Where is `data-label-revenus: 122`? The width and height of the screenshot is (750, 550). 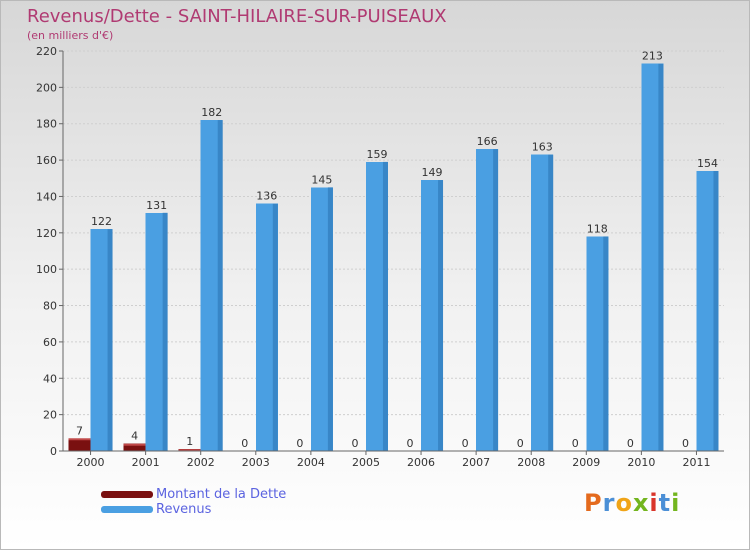 data-label-revenus: 122 is located at coordinates (101, 221).